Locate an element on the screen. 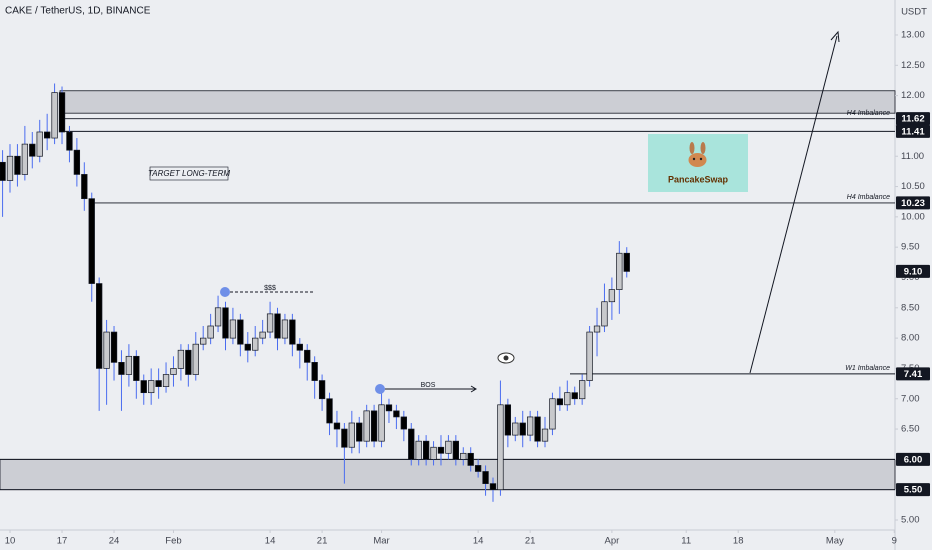  y-tick-label: 8.50 is located at coordinates (910, 307).